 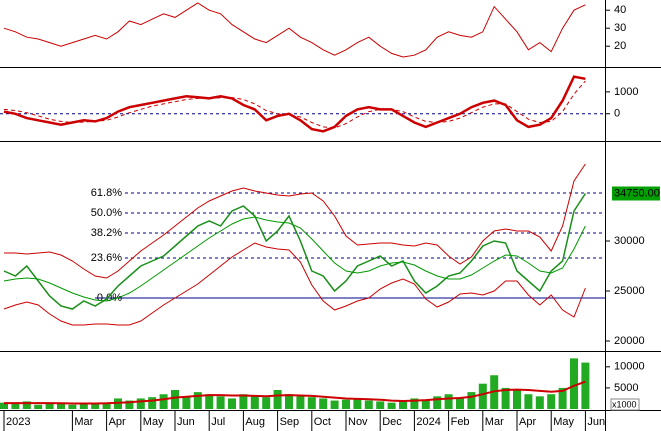 I want to click on y-tick-label: 30, so click(x=620, y=28).